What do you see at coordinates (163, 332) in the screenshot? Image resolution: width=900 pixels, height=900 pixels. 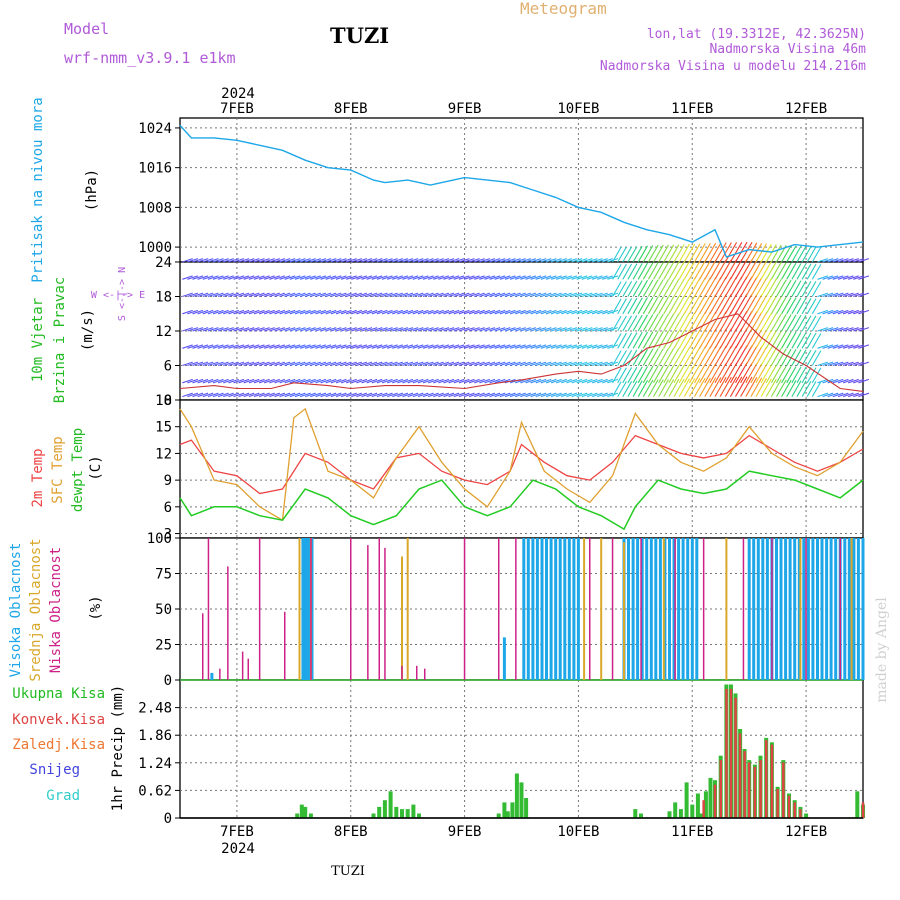 I see `y-tick-label: 12` at bounding box center [163, 332].